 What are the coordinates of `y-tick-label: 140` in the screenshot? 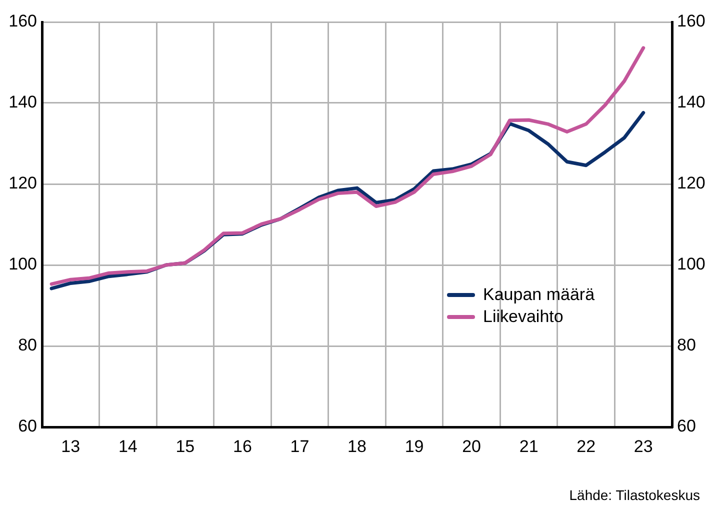 It's located at (22, 102).